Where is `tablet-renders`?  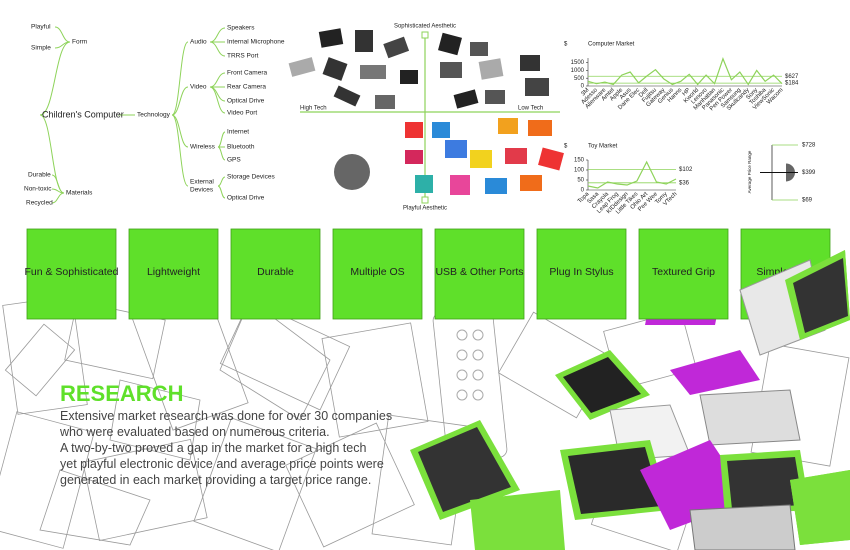
tablet-renders is located at coordinates (794, 397).